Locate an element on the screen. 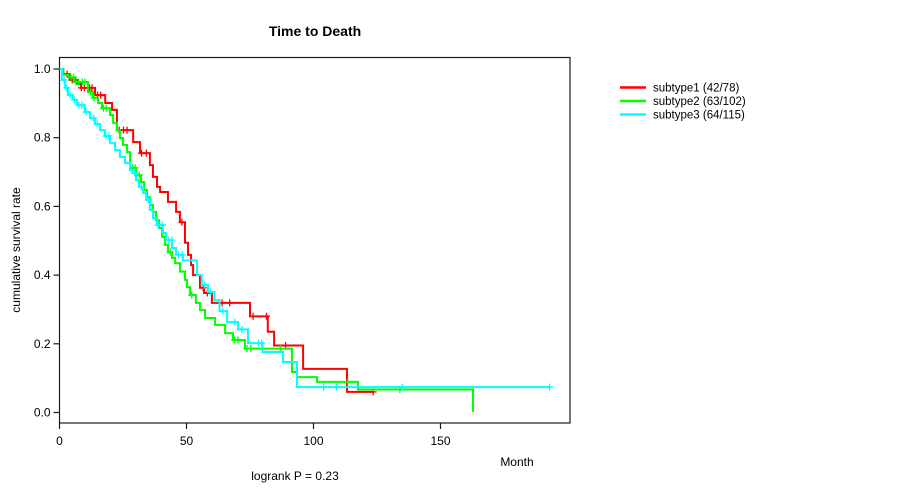 Image resolution: width=900 pixels, height=500 pixels. y-tick-label: 0.0 is located at coordinates (42, 413).